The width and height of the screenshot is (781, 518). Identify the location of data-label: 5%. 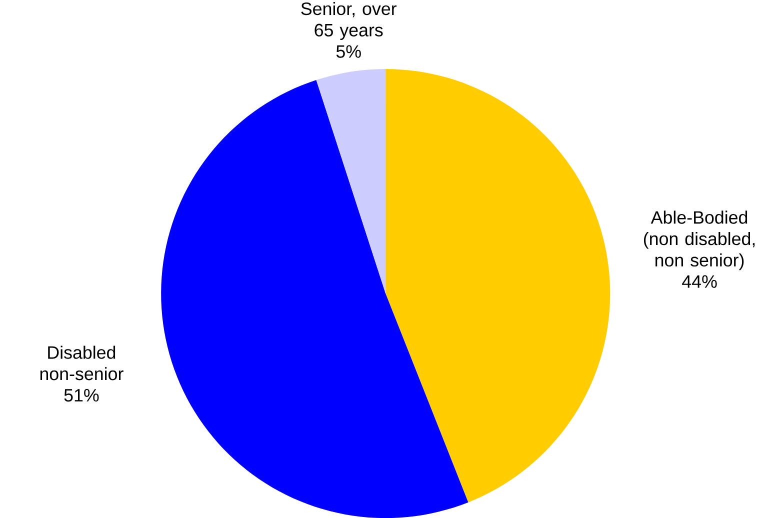
(348, 51).